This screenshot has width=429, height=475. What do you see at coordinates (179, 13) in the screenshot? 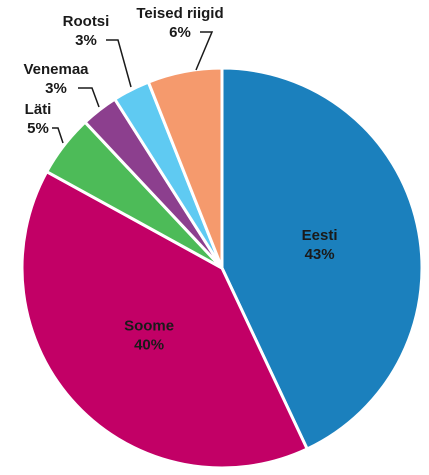
I see `slice-label: Teised riigid` at bounding box center [179, 13].